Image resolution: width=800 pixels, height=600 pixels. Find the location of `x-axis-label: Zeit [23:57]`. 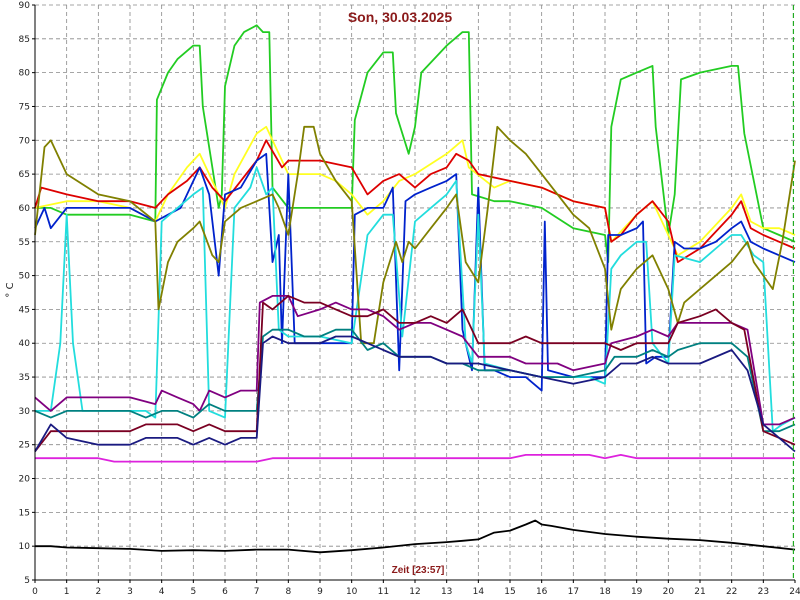

x-axis-label: Zeit [23:57] is located at coordinates (418, 570).